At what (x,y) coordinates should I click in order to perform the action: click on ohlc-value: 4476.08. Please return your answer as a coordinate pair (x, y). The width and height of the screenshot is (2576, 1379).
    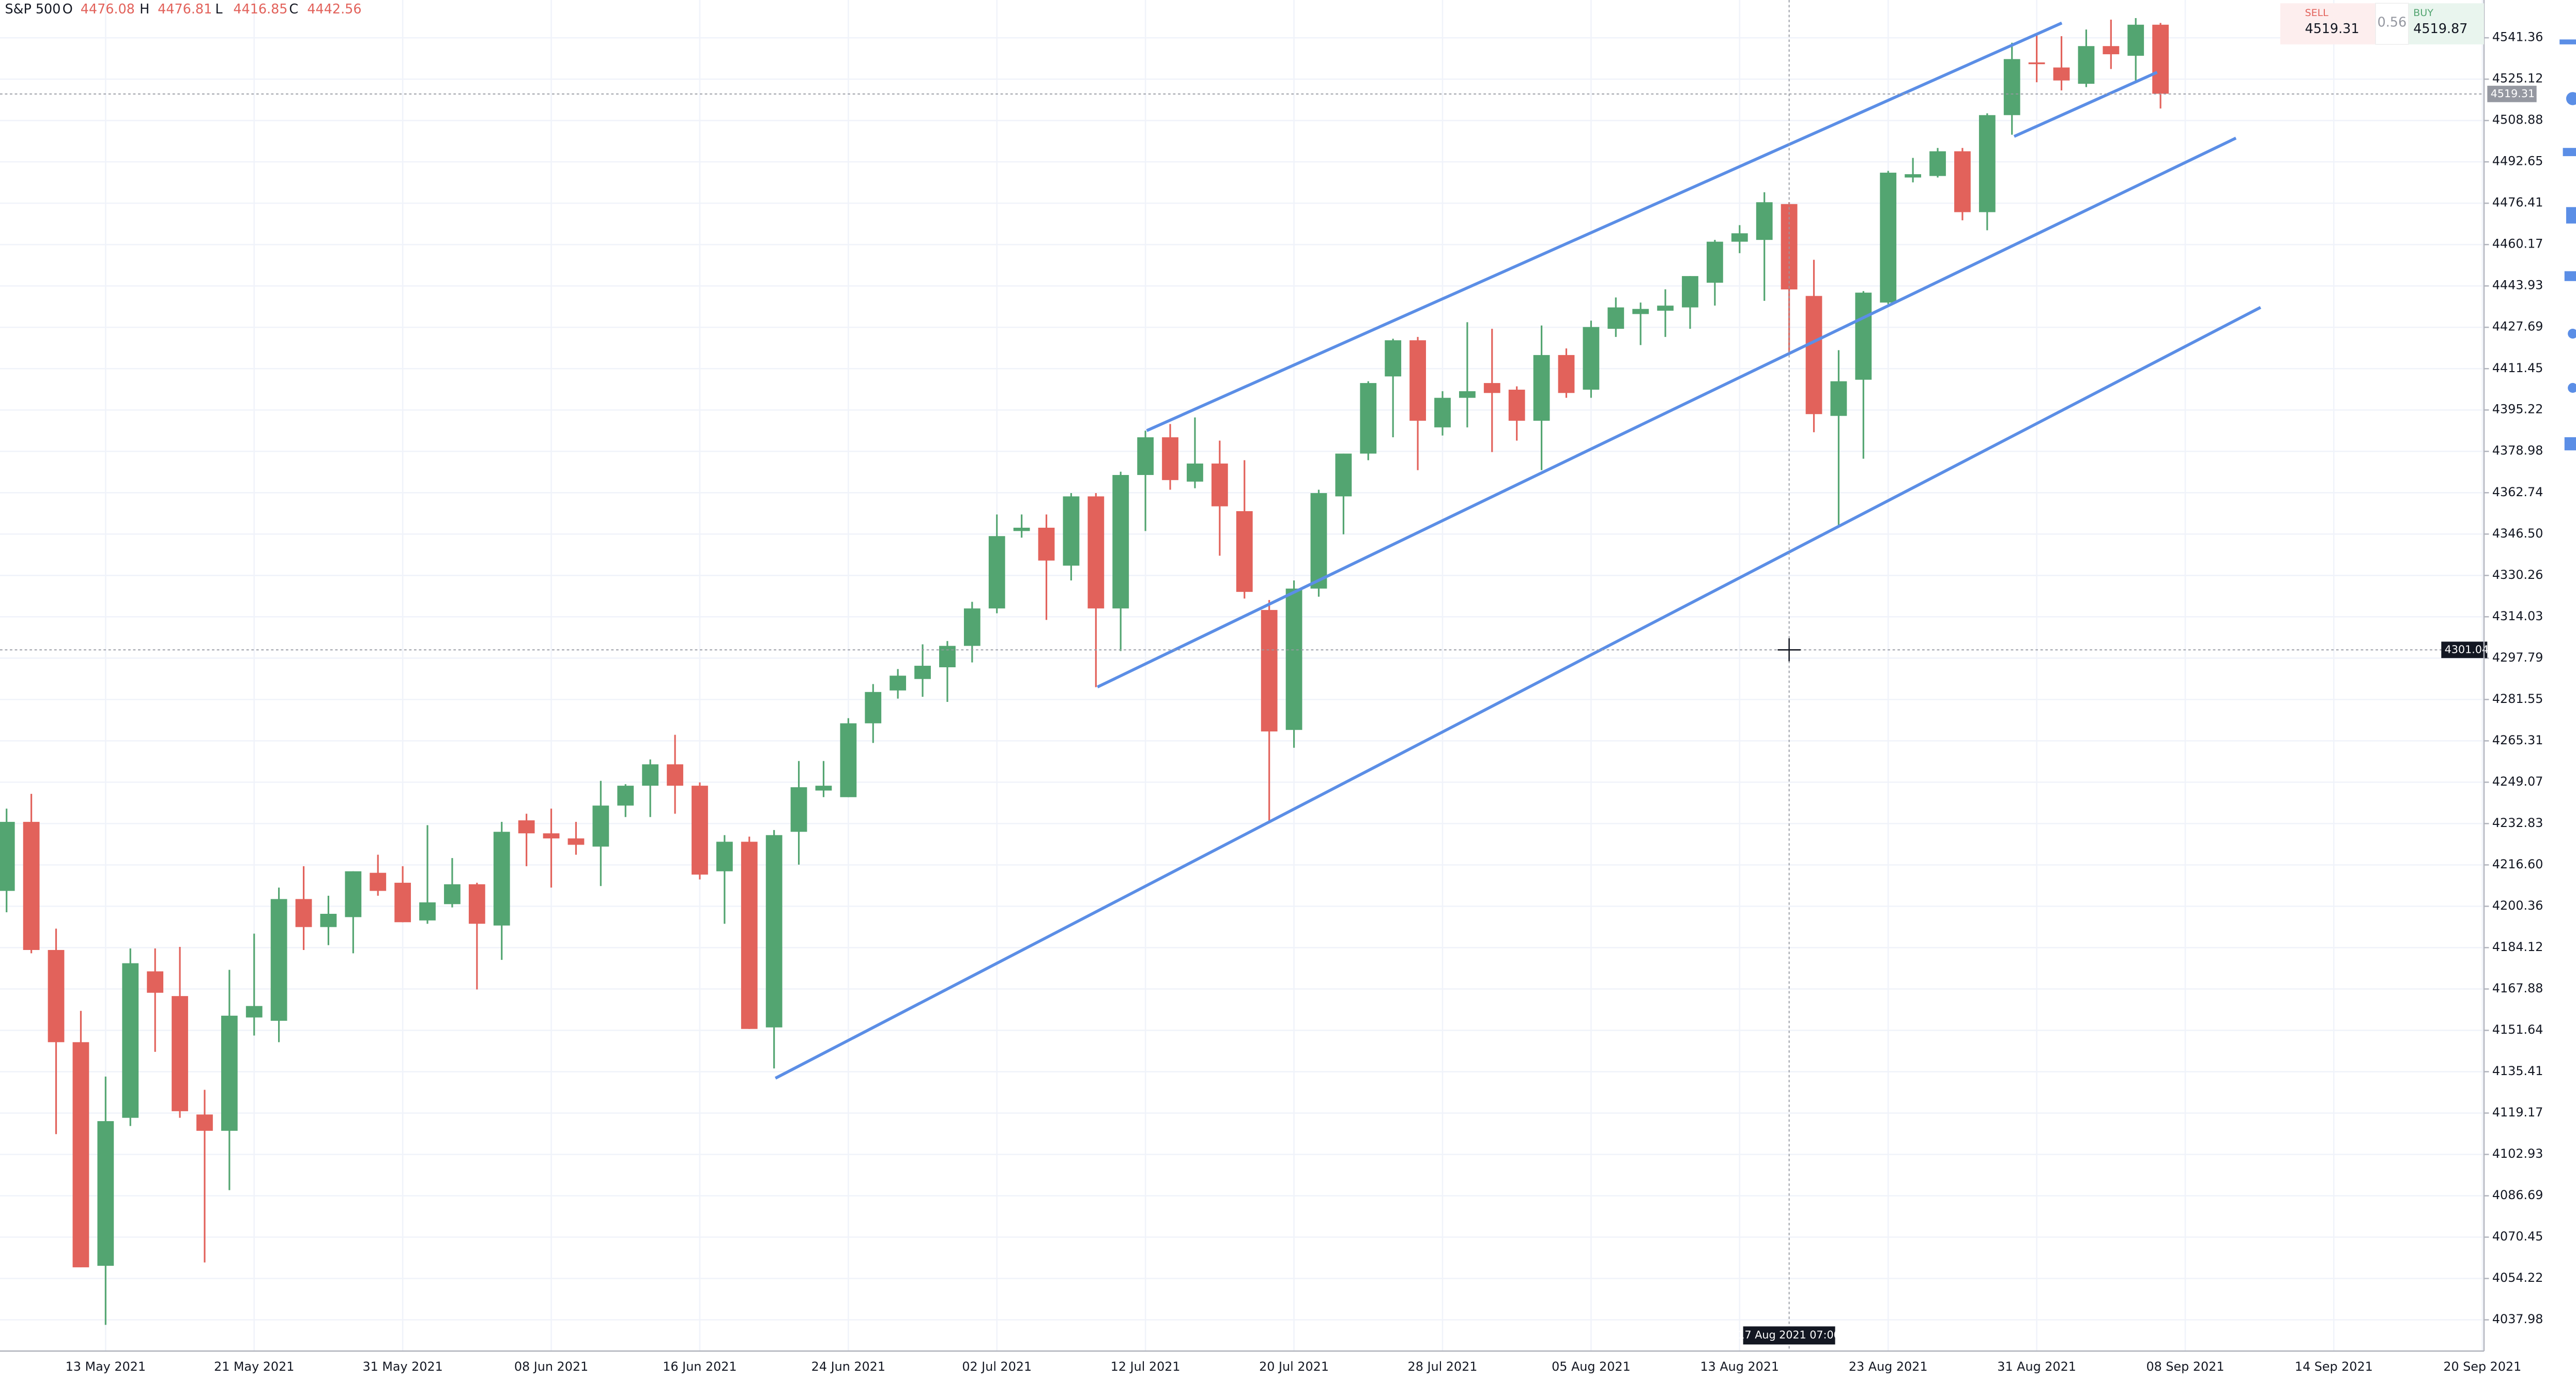
    Looking at the image, I should click on (108, 9).